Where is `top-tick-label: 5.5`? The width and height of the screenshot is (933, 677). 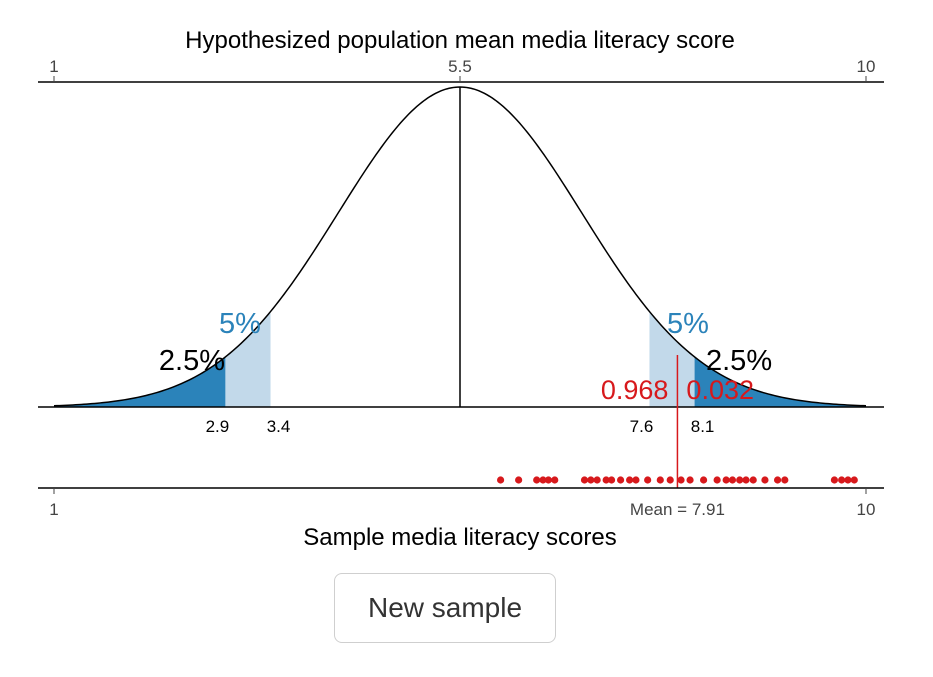 top-tick-label: 5.5 is located at coordinates (460, 66).